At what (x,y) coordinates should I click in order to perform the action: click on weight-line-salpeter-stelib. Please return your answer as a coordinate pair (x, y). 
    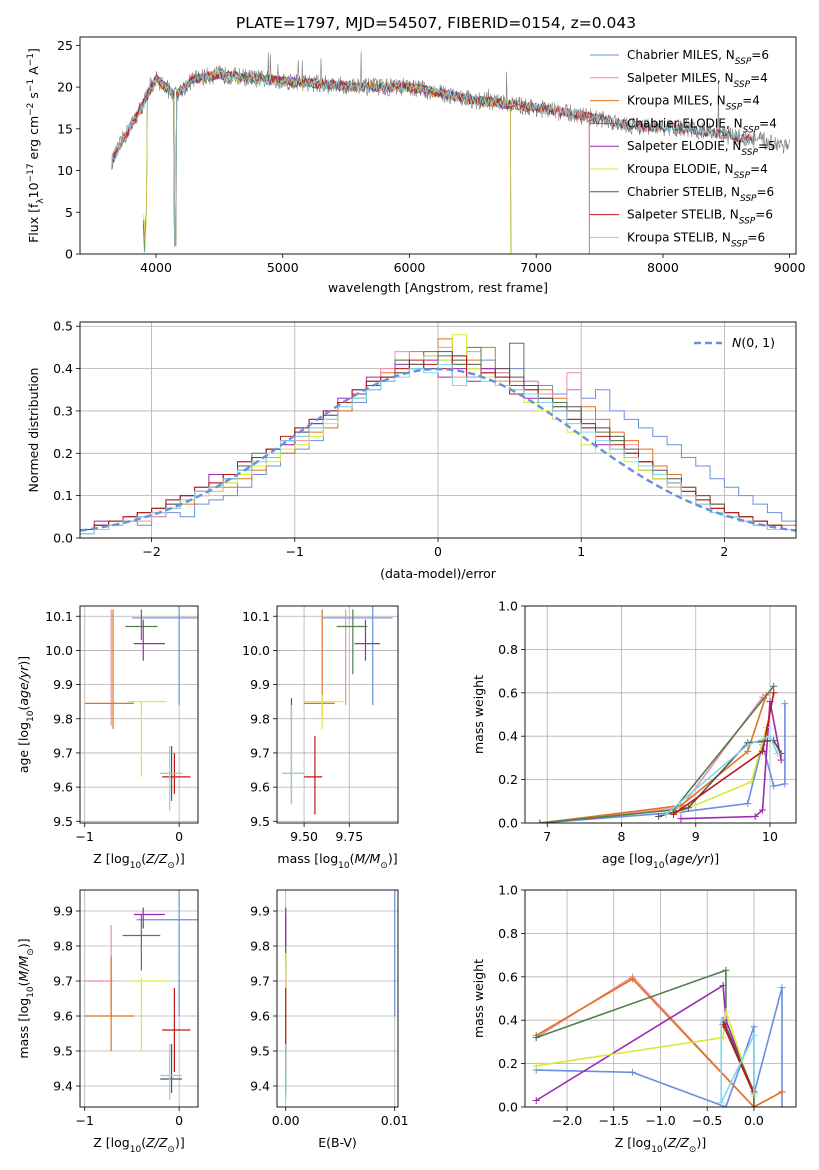
    Looking at the image, I should click on (738, 1059).